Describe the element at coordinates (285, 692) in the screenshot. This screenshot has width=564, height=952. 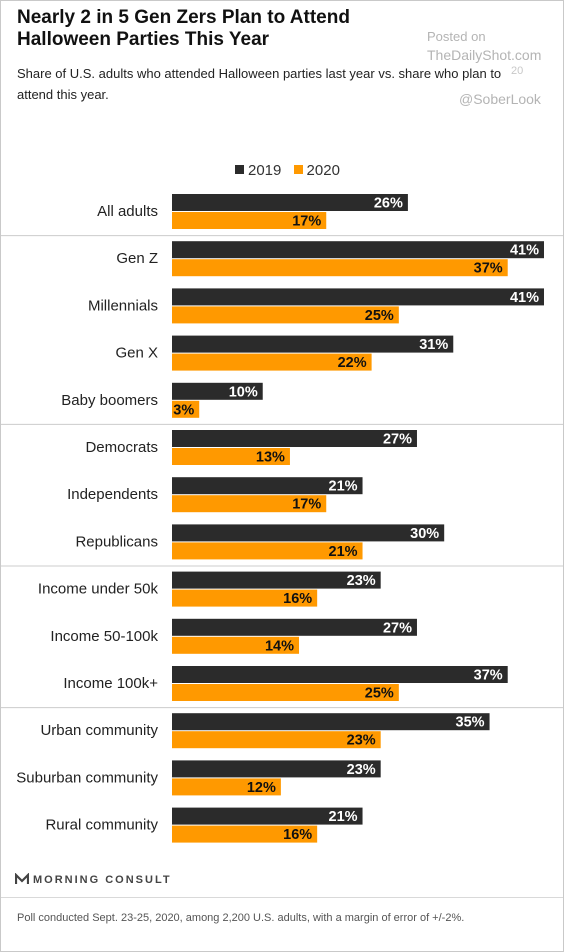
I see `bar-2020-income-100k` at that location.